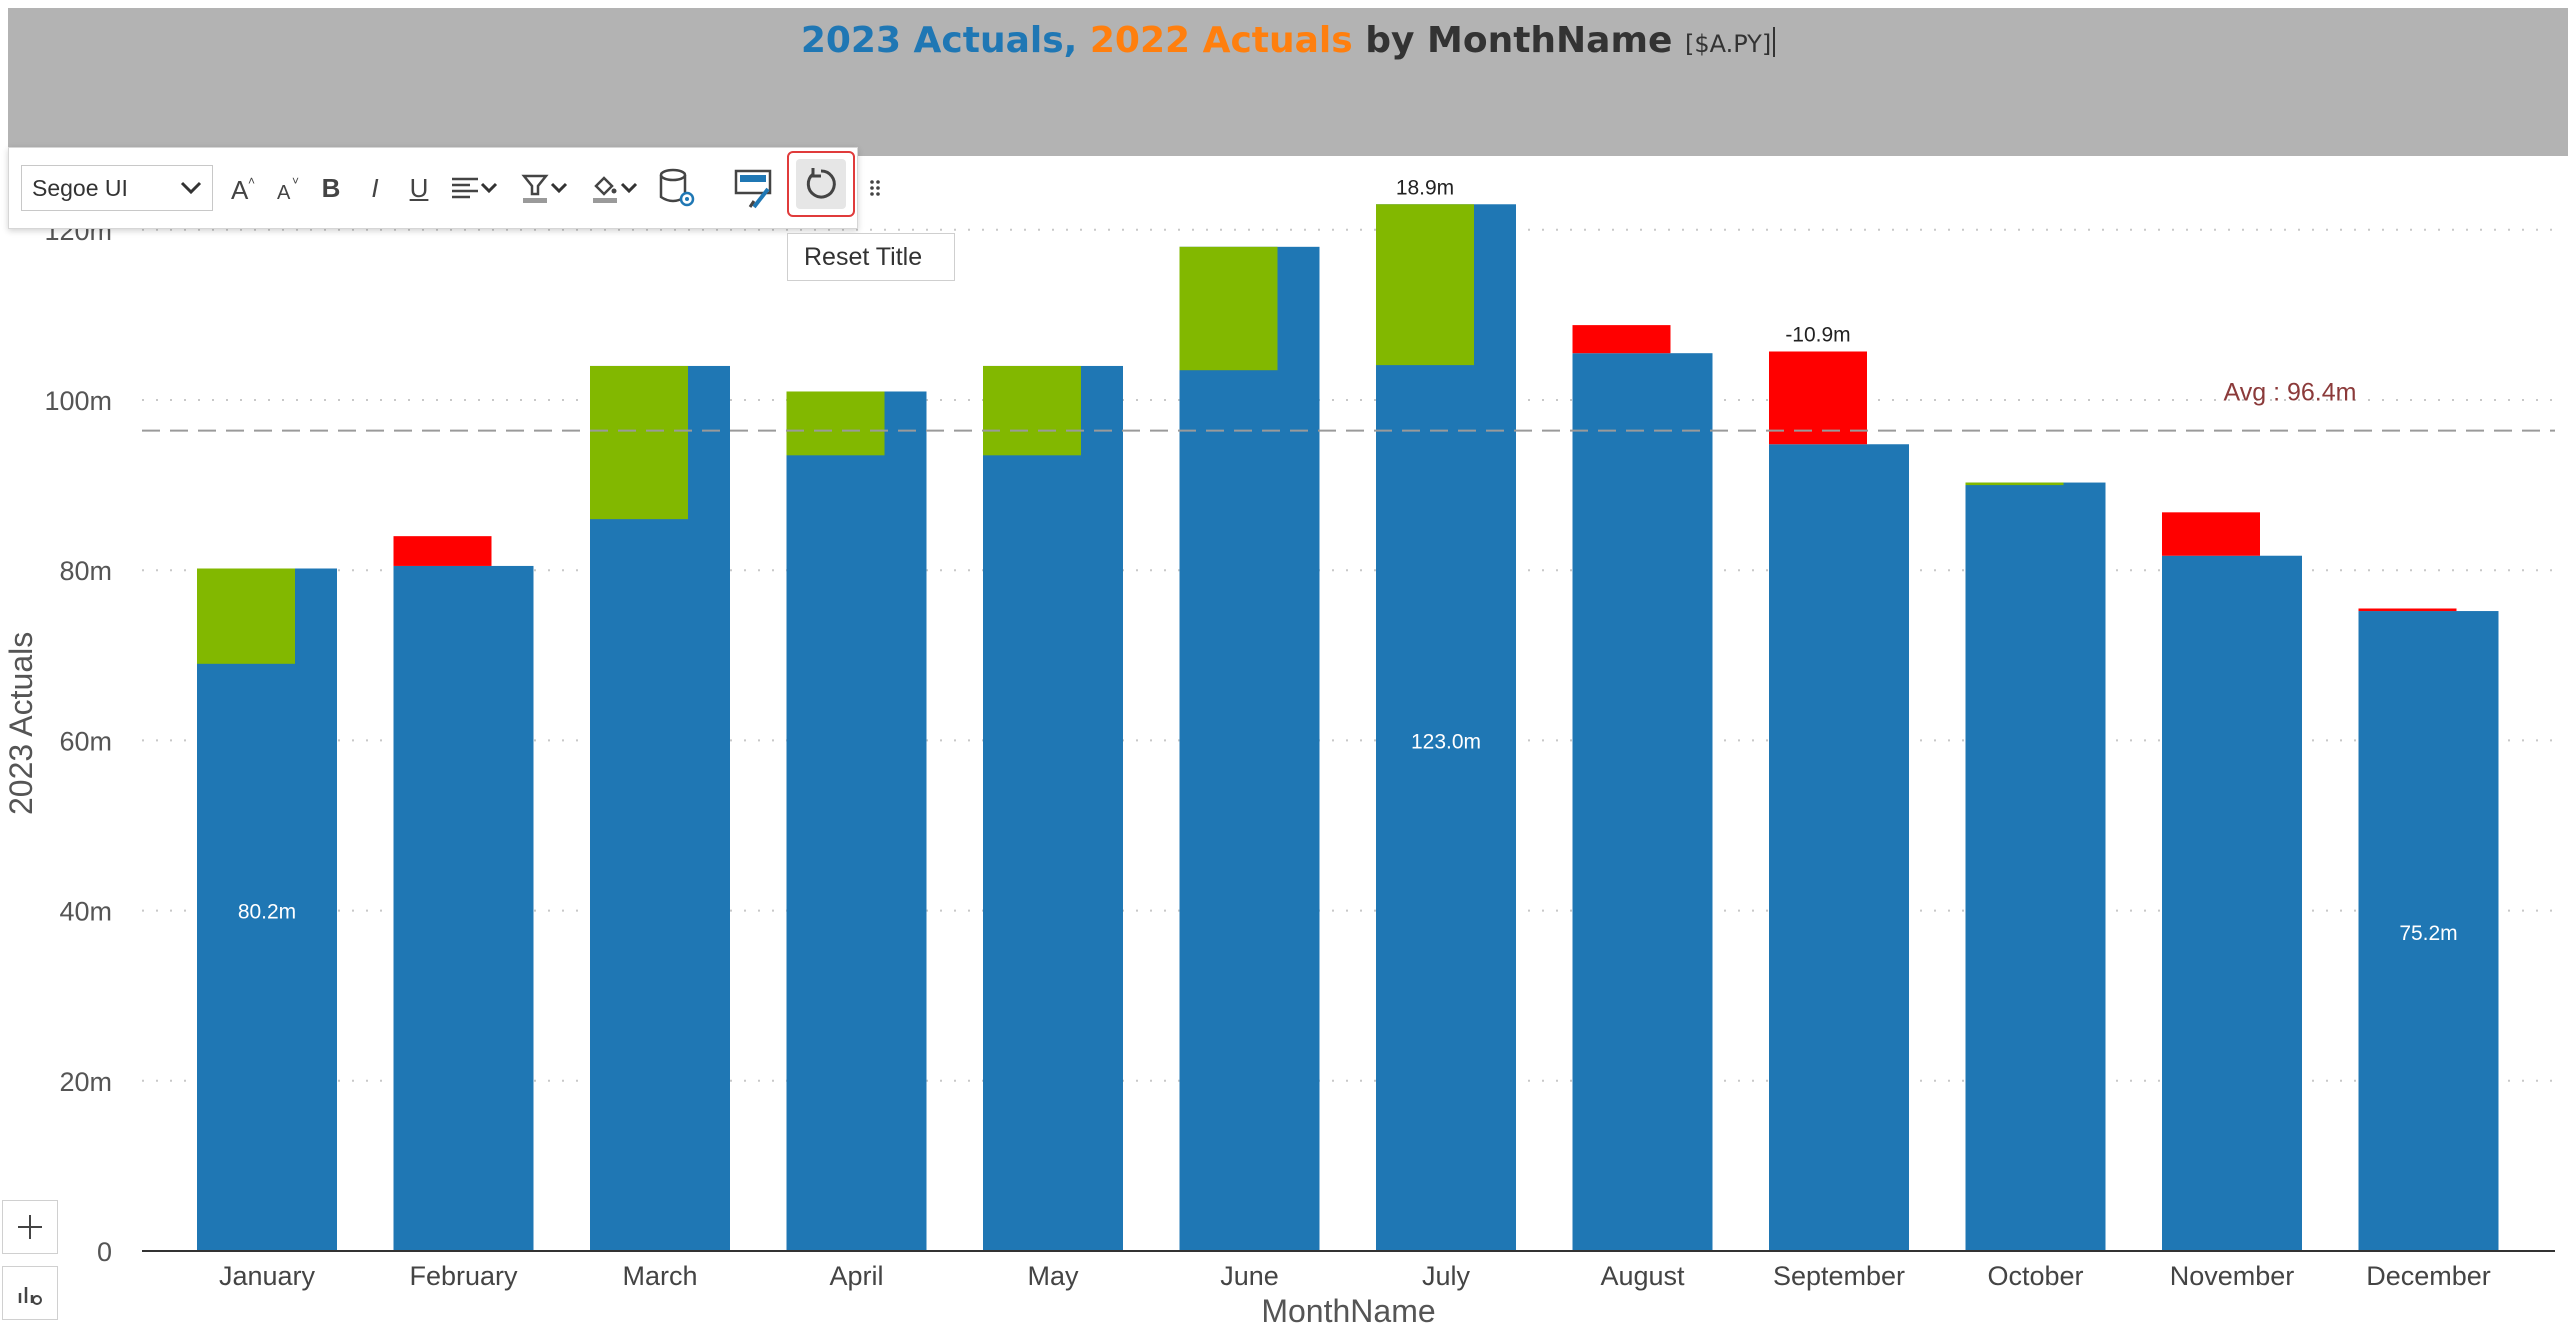 This screenshot has width=2573, height=1333. I want to click on underline-button: U, so click(419, 187).